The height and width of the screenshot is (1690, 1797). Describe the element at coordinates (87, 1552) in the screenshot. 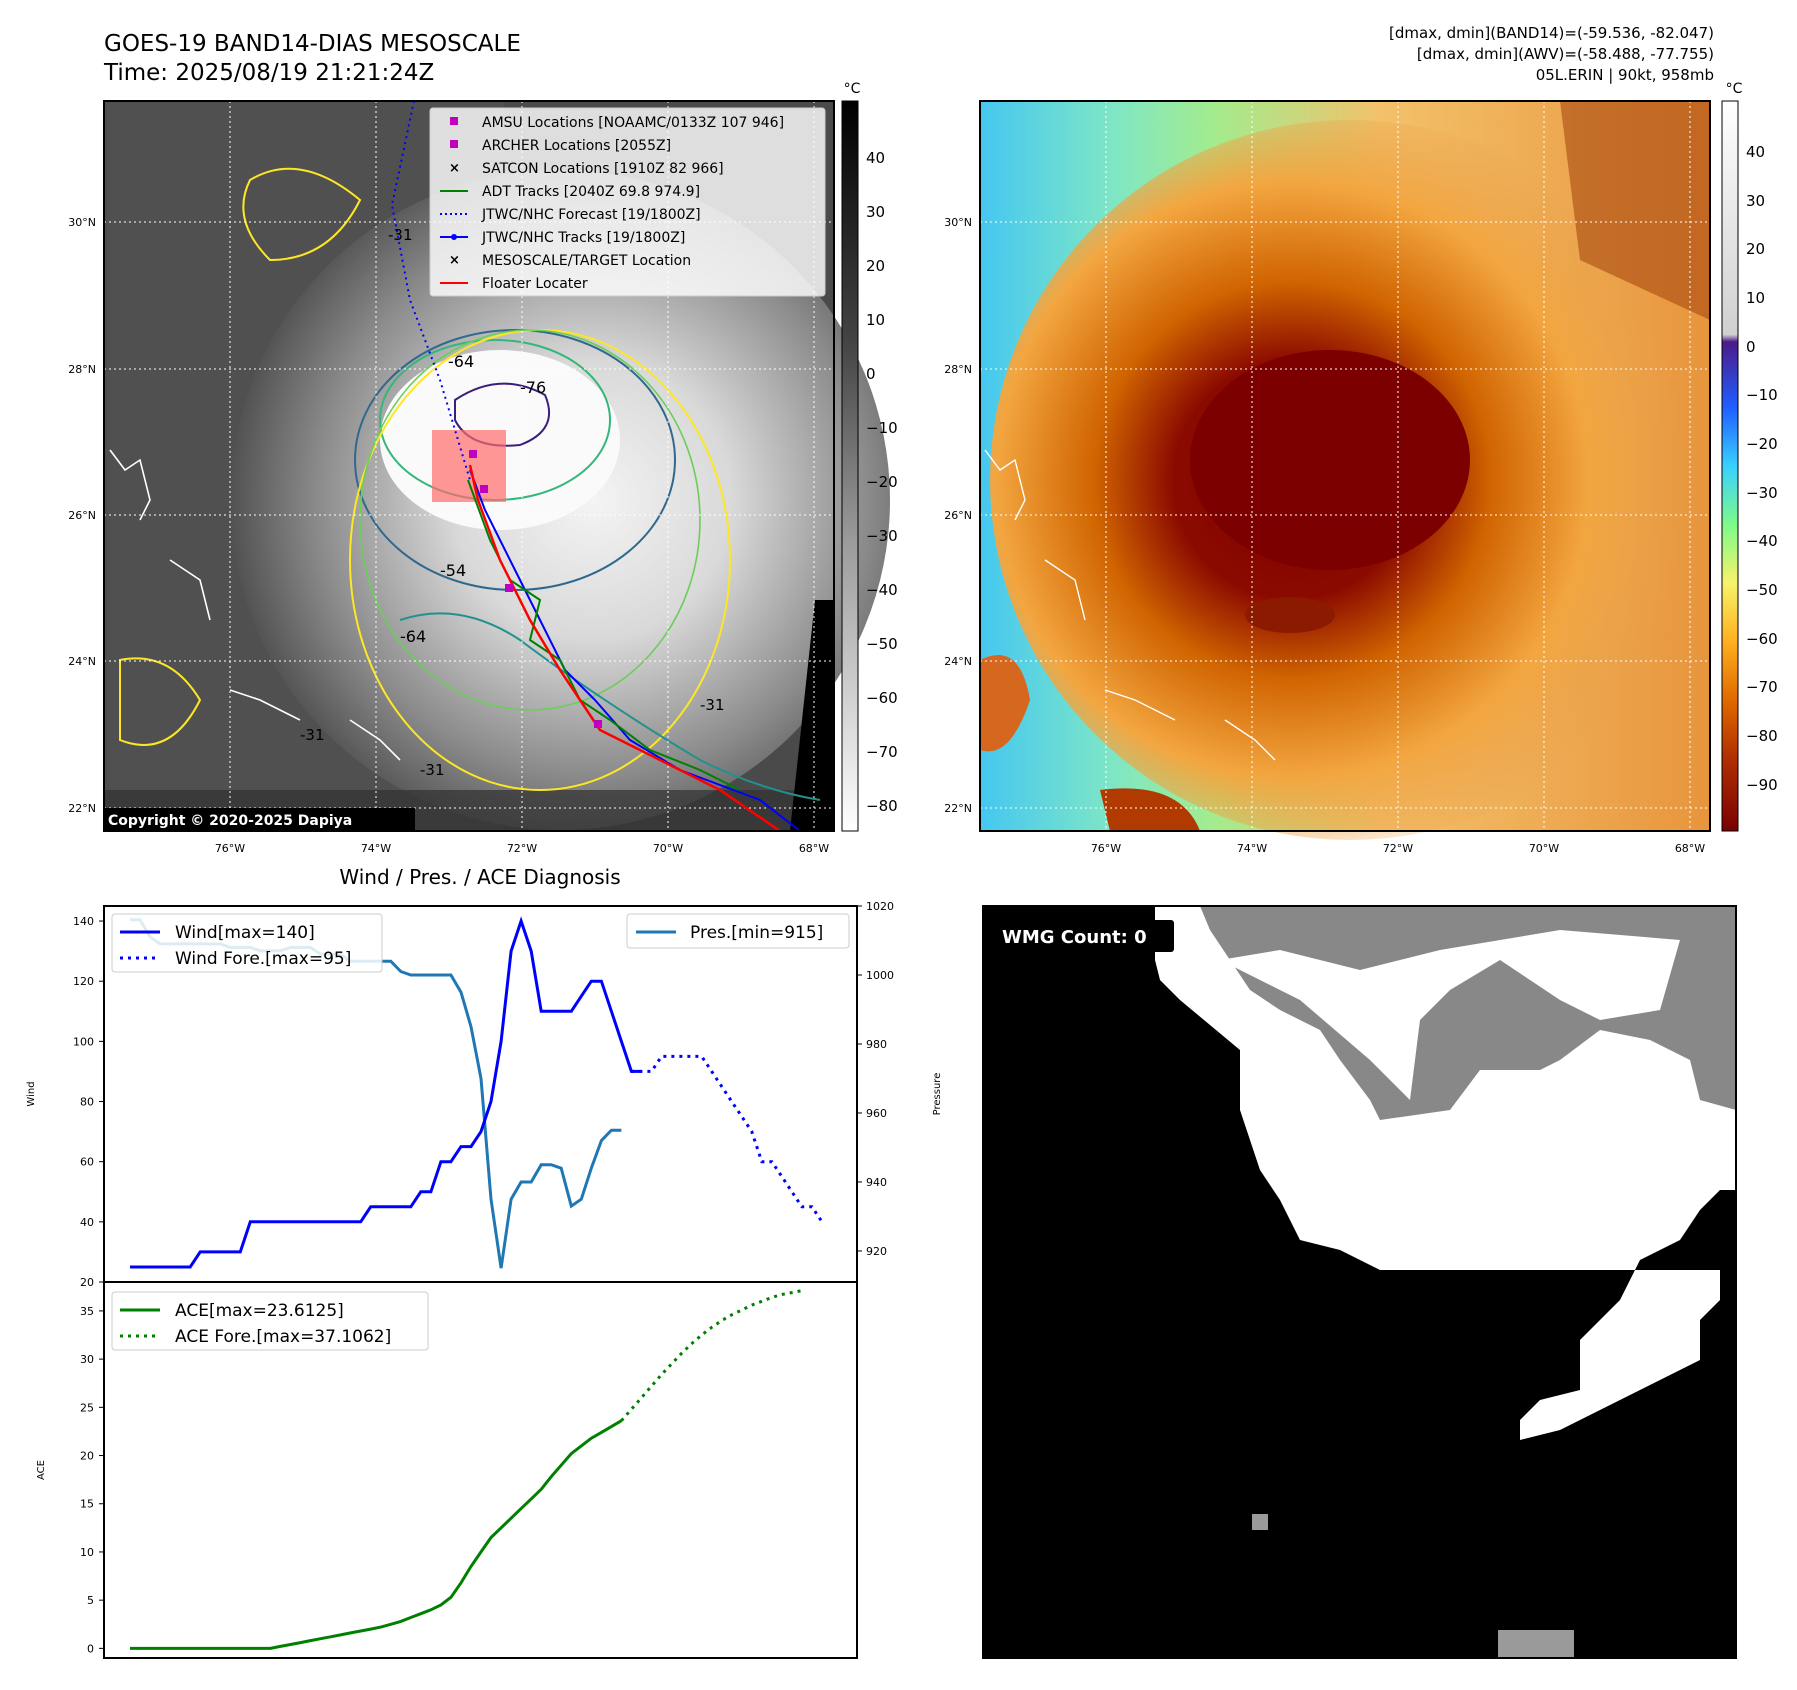

I see `ace-y-tick-label: 10` at that location.